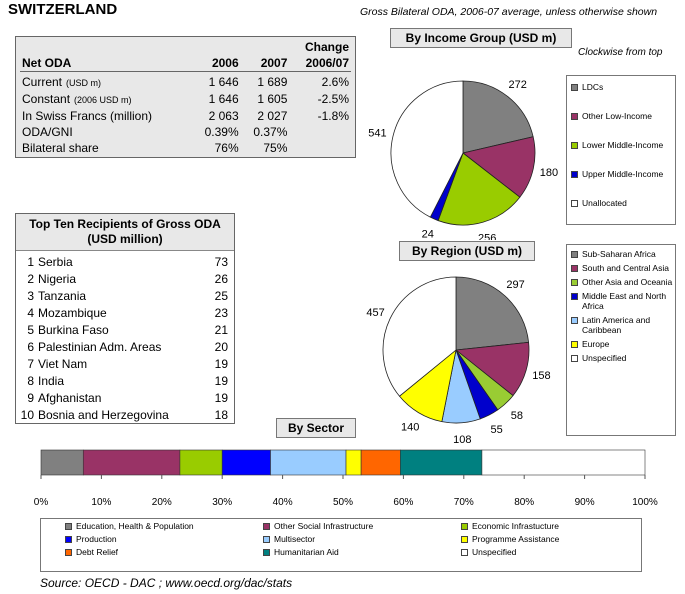 Image resolution: width=685 pixels, height=594 pixels. I want to click on net-oda-row: ODA/GNI 0.39% 0.37%, so click(185, 132).